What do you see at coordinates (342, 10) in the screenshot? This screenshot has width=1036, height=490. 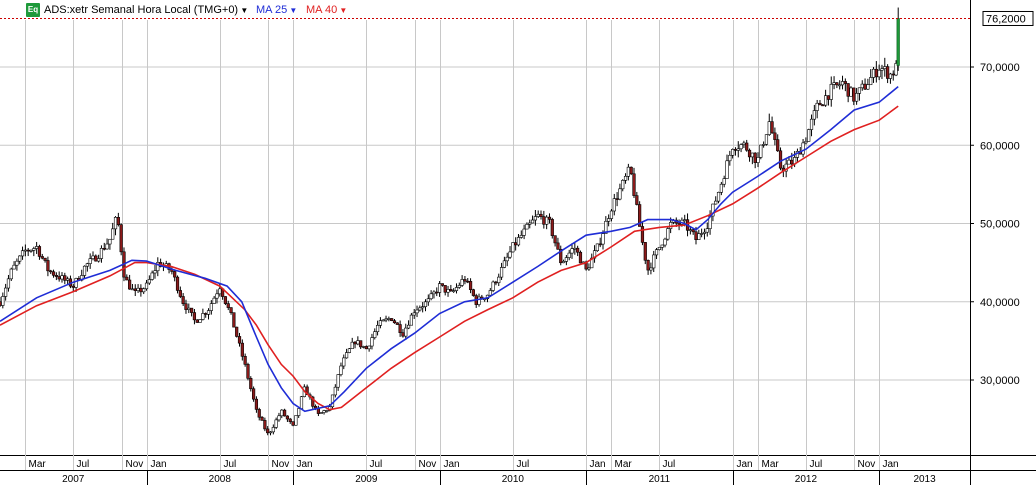 I see `ma40-dropdown-icon: ▼` at bounding box center [342, 10].